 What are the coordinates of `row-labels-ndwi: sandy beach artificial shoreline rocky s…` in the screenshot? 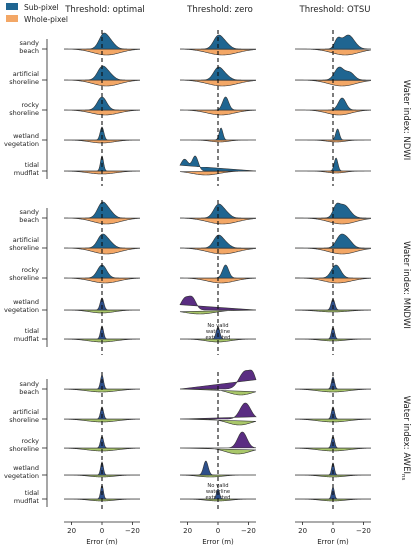 It's located at (21, 108).